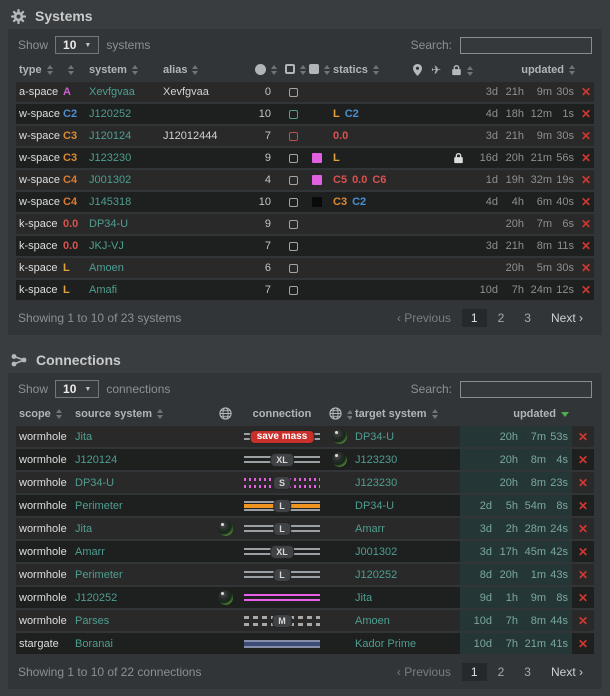  I want to click on connection-indicator: M, so click(282, 620).